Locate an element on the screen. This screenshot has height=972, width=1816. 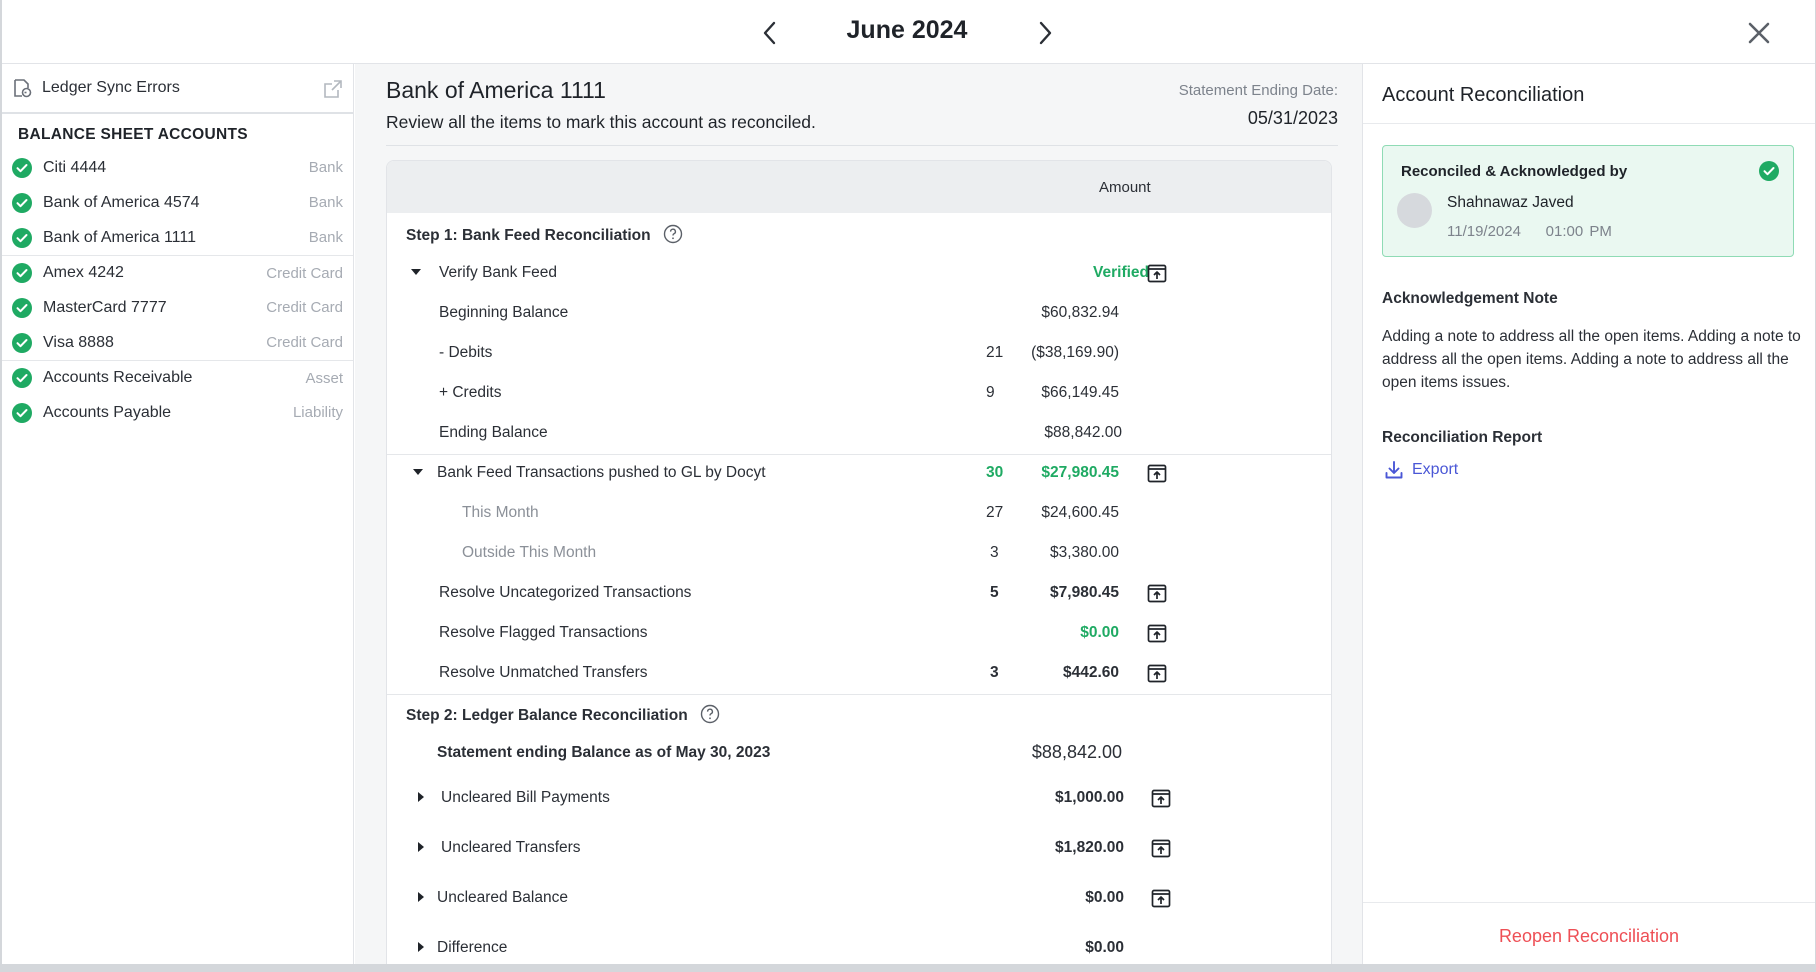
acknowledged-timestamp: 11/19/2024 01:00 PM is located at coordinates (1529, 231).